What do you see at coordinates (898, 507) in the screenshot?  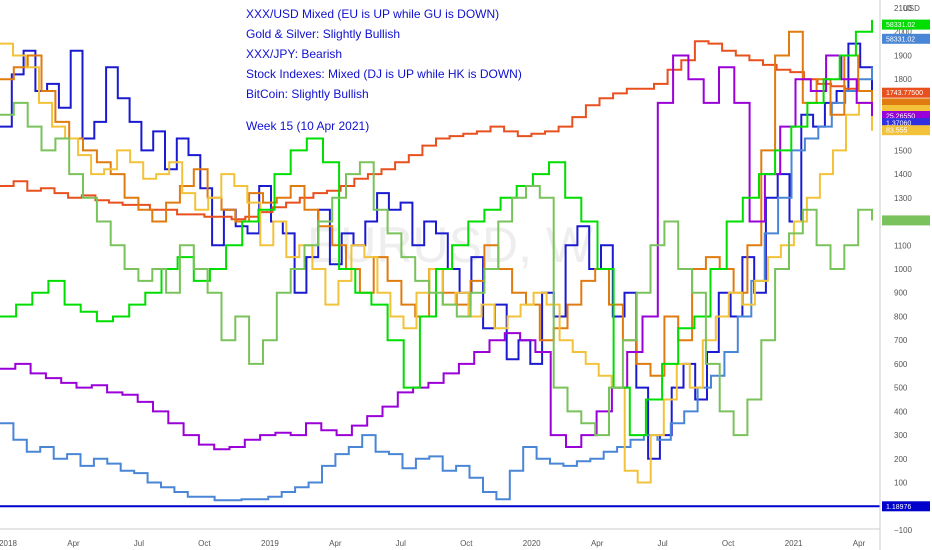 I see `price-badge-label: 1.18976` at bounding box center [898, 507].